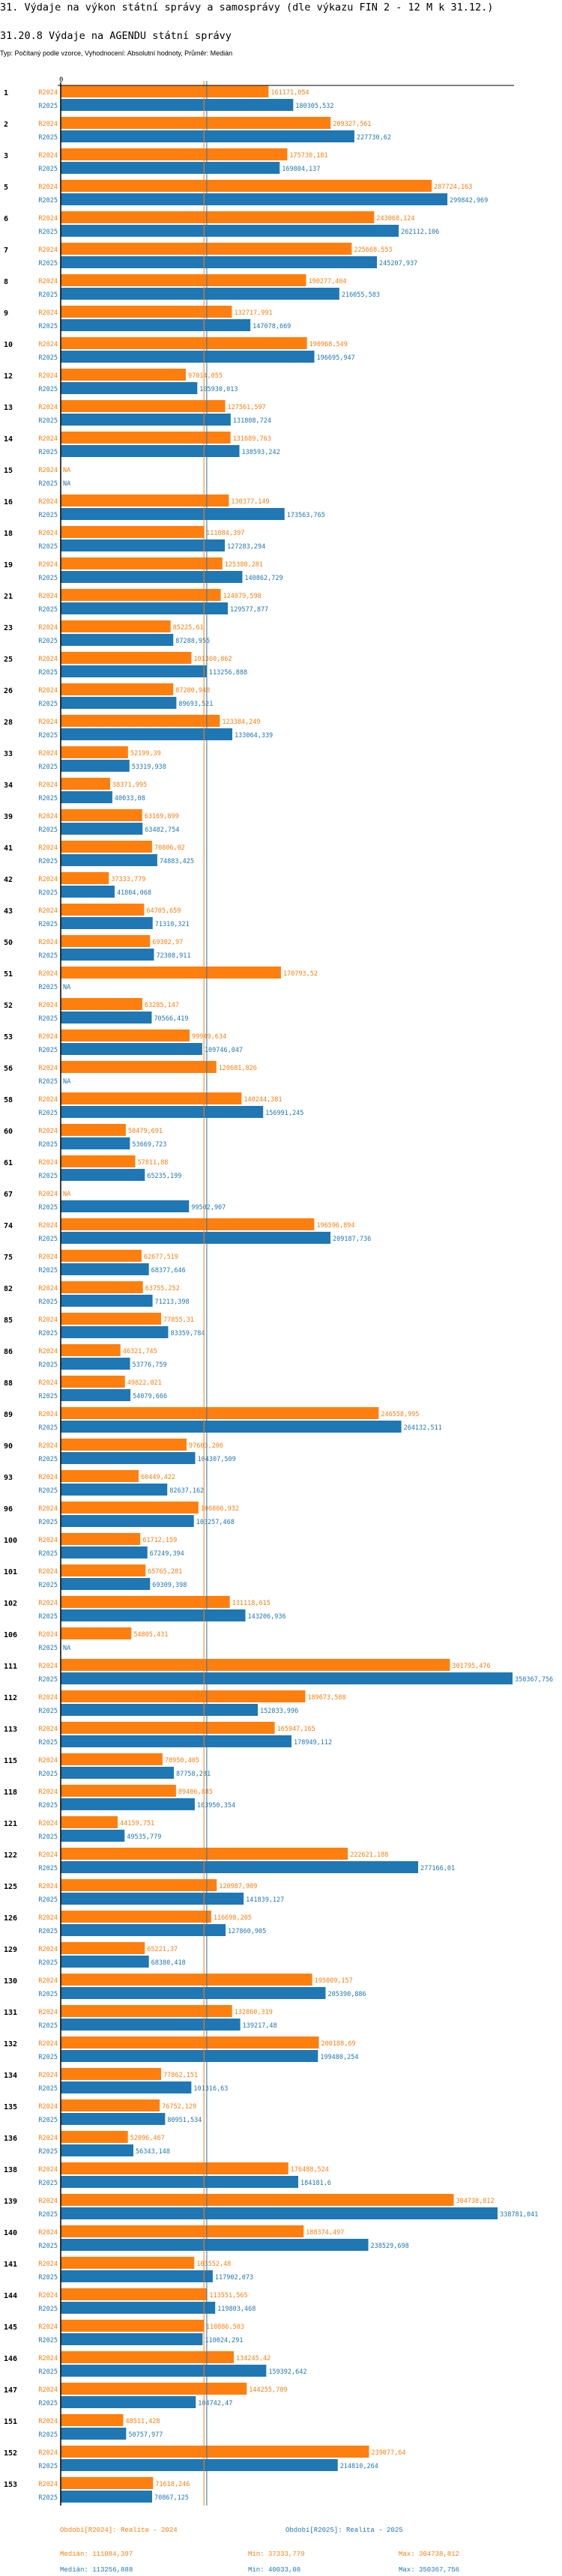  Describe the element at coordinates (10, 2453) in the screenshot. I see `category-label: 152` at that location.